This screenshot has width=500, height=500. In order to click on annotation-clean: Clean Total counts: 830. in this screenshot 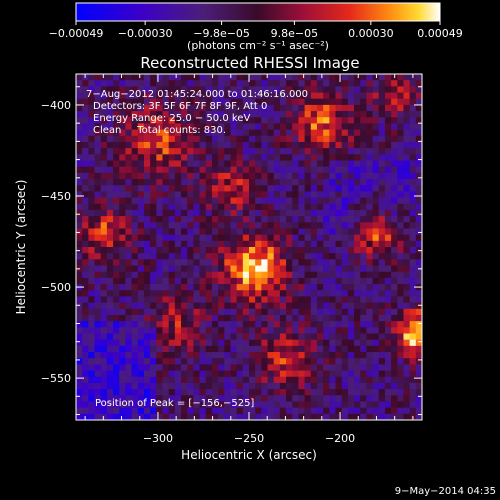, I will do `click(159, 130)`.